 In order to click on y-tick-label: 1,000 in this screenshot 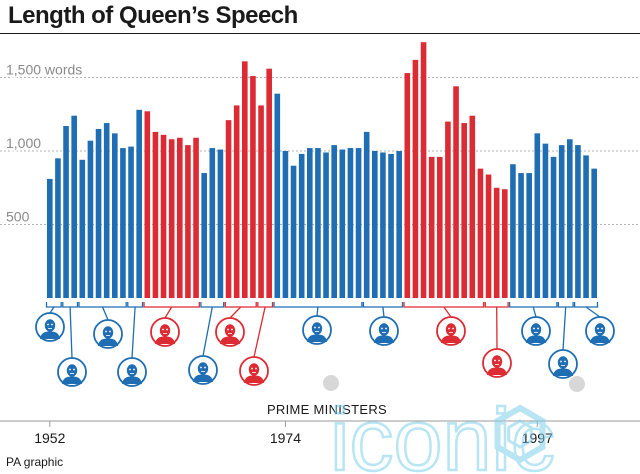, I will do `click(23, 143)`.